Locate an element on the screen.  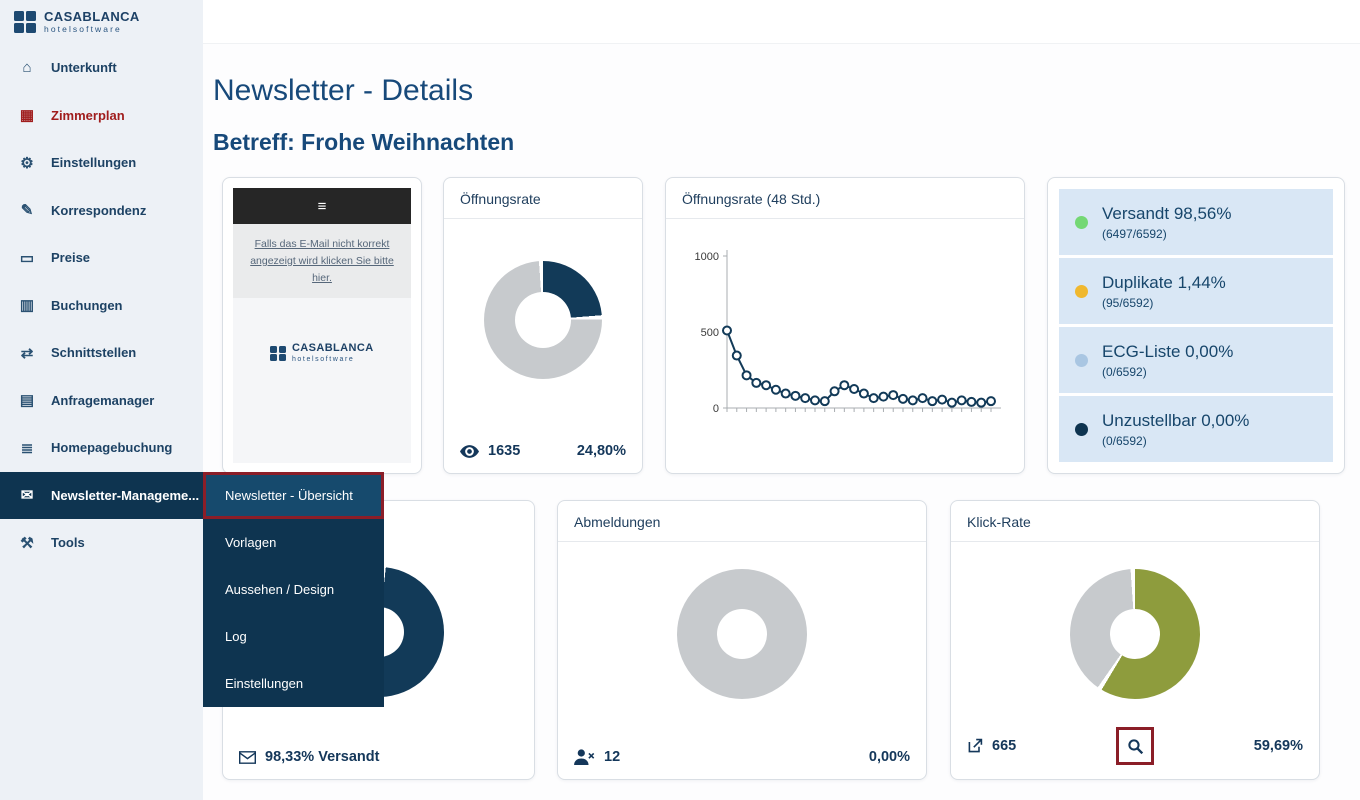
sidebar-item-unterkunft: ⌂ Unterkunft is located at coordinates (101, 68).